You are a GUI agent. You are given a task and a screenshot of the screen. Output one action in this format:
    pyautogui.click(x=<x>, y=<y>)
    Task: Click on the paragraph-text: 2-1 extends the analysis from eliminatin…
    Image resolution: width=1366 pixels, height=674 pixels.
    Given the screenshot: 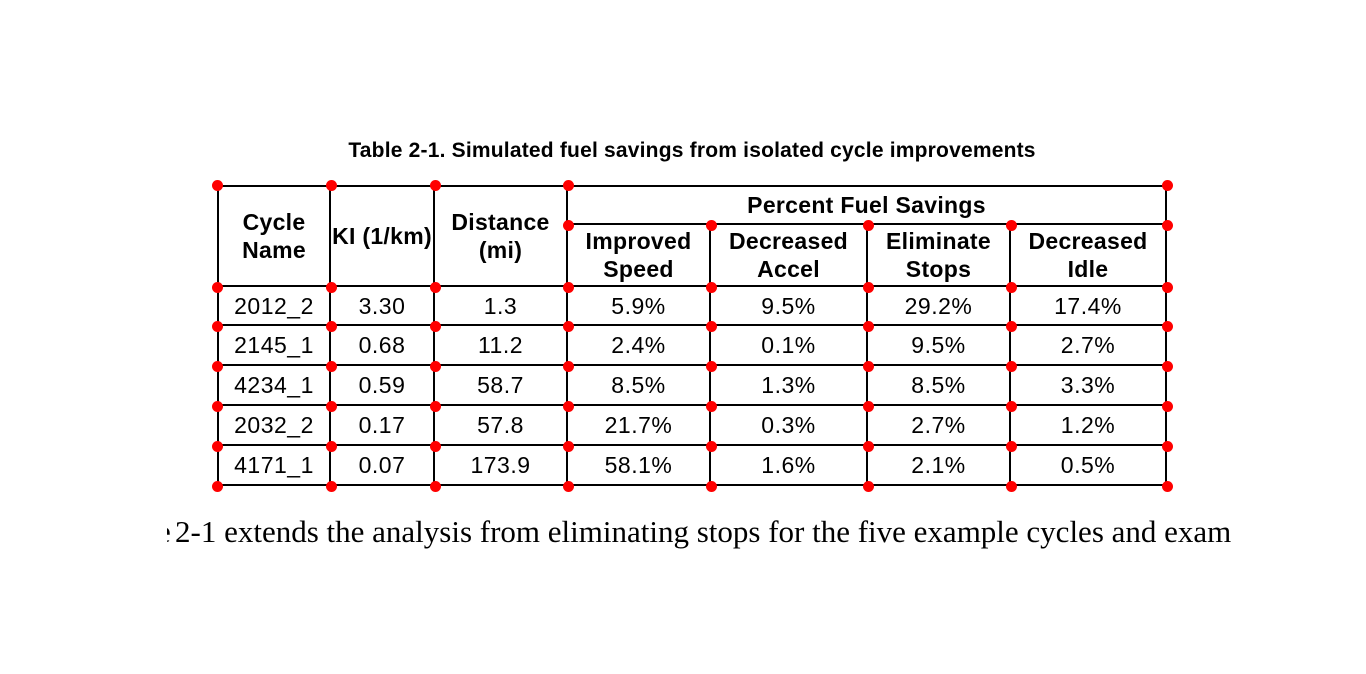 What is the action you would take?
    pyautogui.click(x=703, y=531)
    